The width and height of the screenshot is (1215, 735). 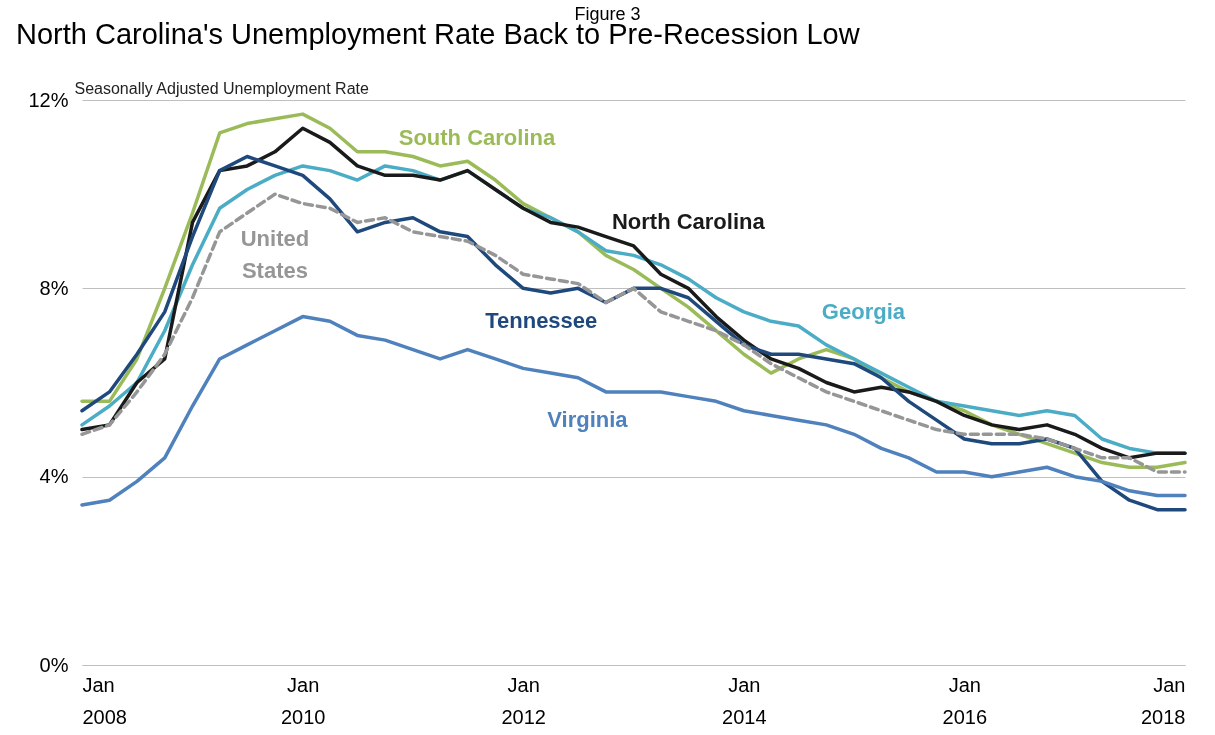 I want to click on series-label: United States, so click(x=275, y=254).